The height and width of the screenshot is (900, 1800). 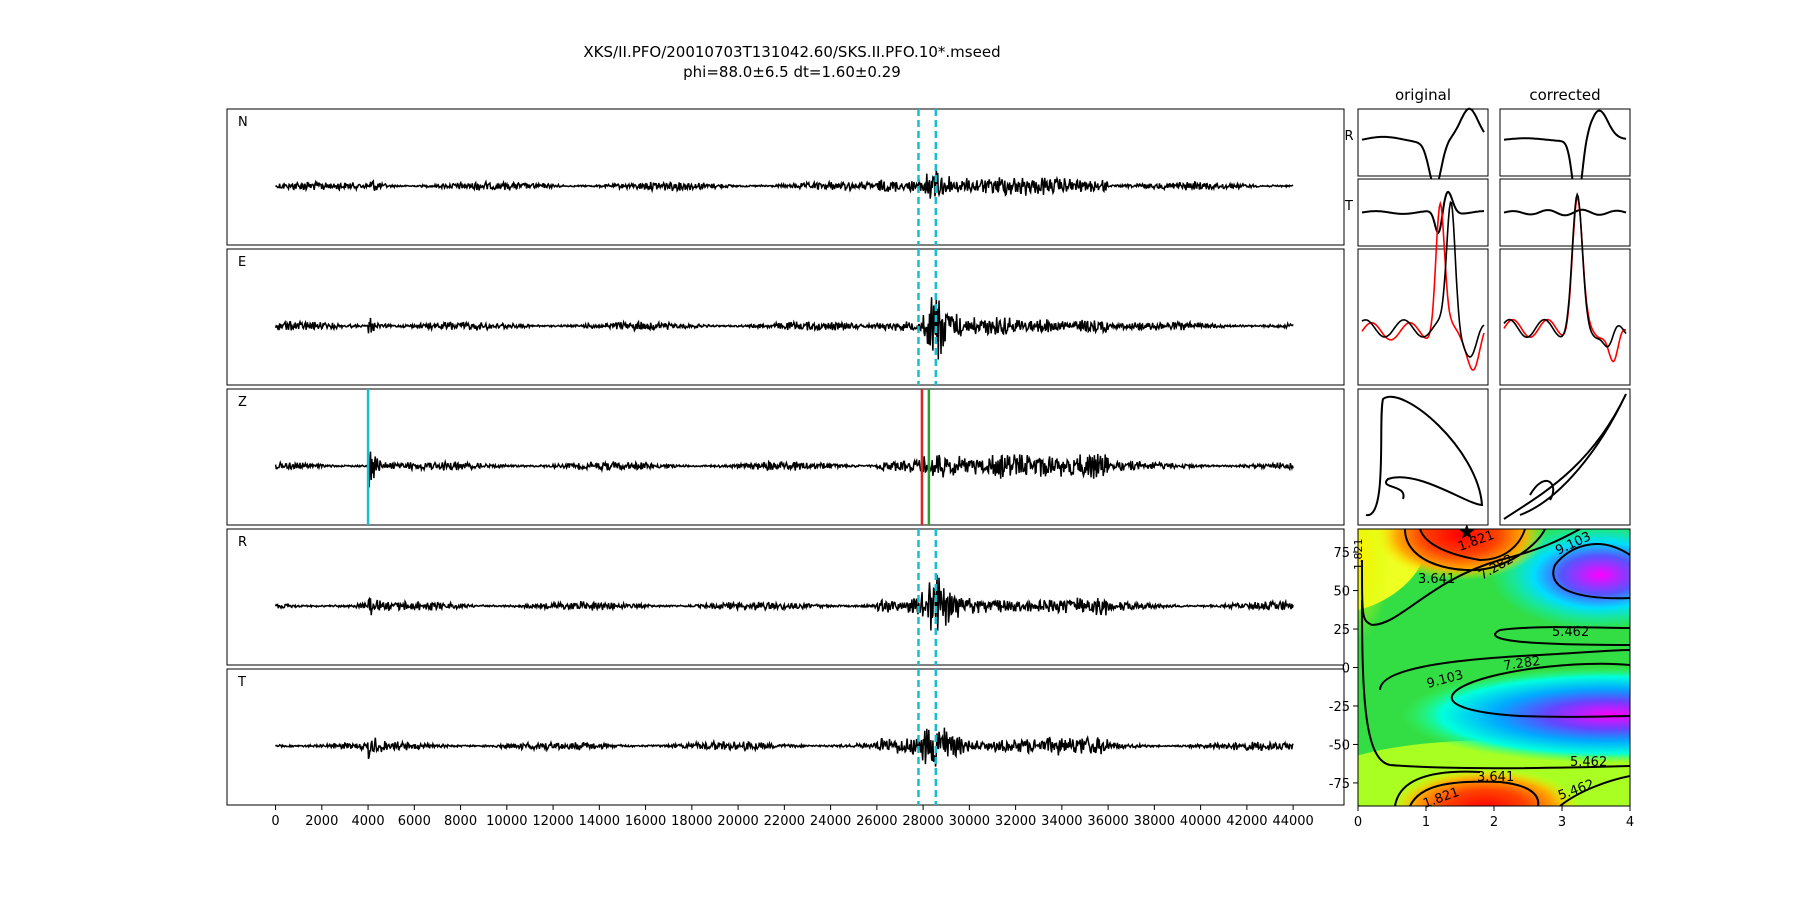 I want to click on panel-label: E, so click(x=242, y=262).